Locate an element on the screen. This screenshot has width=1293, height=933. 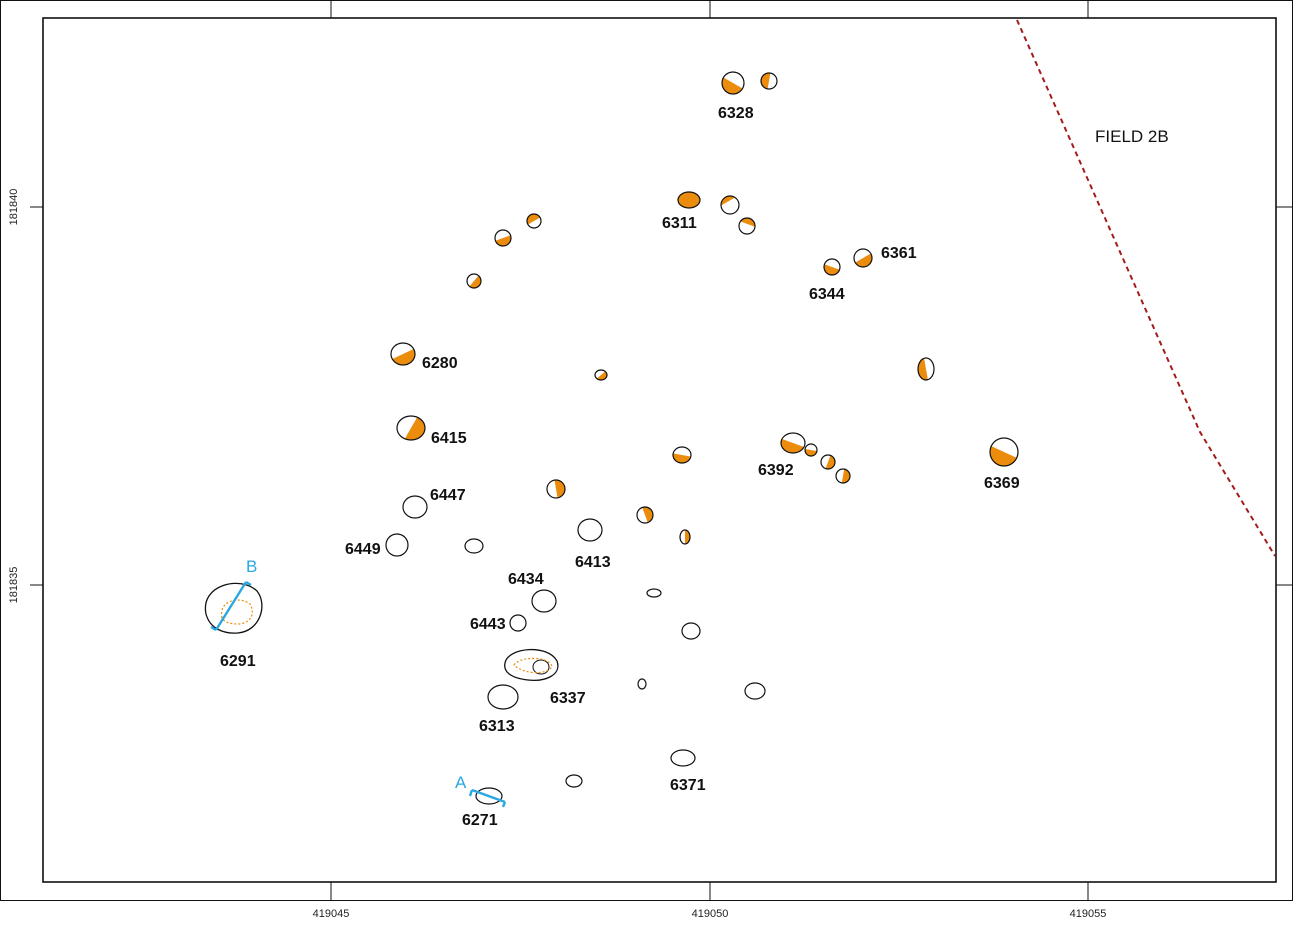
y-coord-1: 181840 is located at coordinates (14, 207).